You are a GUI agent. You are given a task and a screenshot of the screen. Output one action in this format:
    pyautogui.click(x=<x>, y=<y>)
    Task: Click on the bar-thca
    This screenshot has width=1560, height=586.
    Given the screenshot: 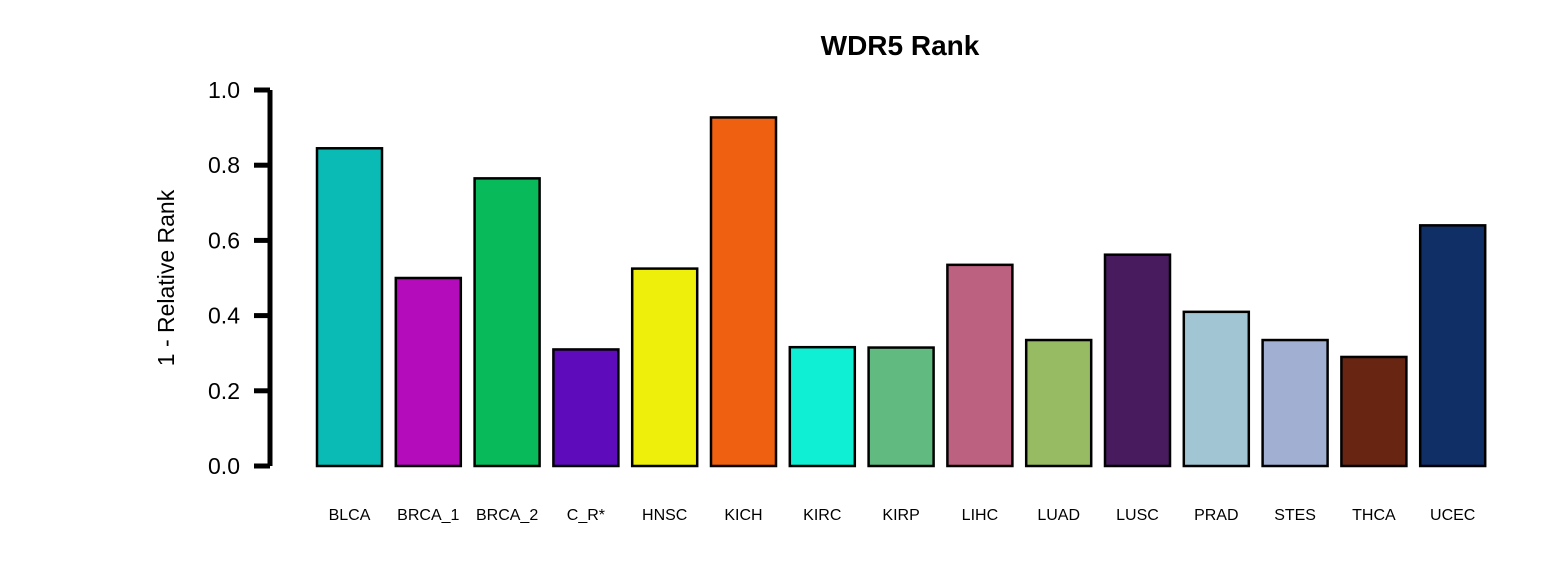 What is the action you would take?
    pyautogui.click(x=1374, y=411)
    